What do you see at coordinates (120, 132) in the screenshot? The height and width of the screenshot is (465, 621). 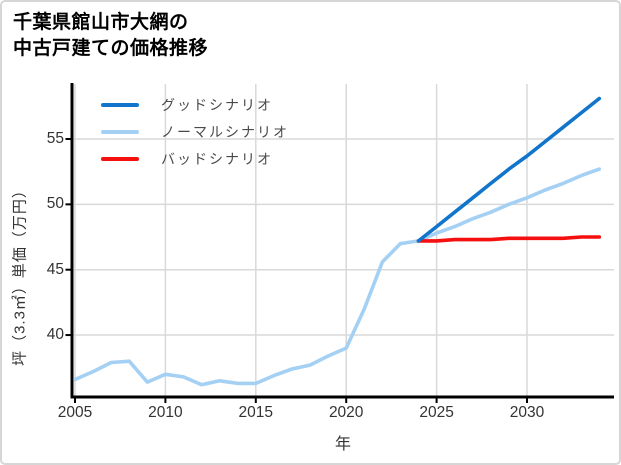 I see `normal-scenario-line-icon` at bounding box center [120, 132].